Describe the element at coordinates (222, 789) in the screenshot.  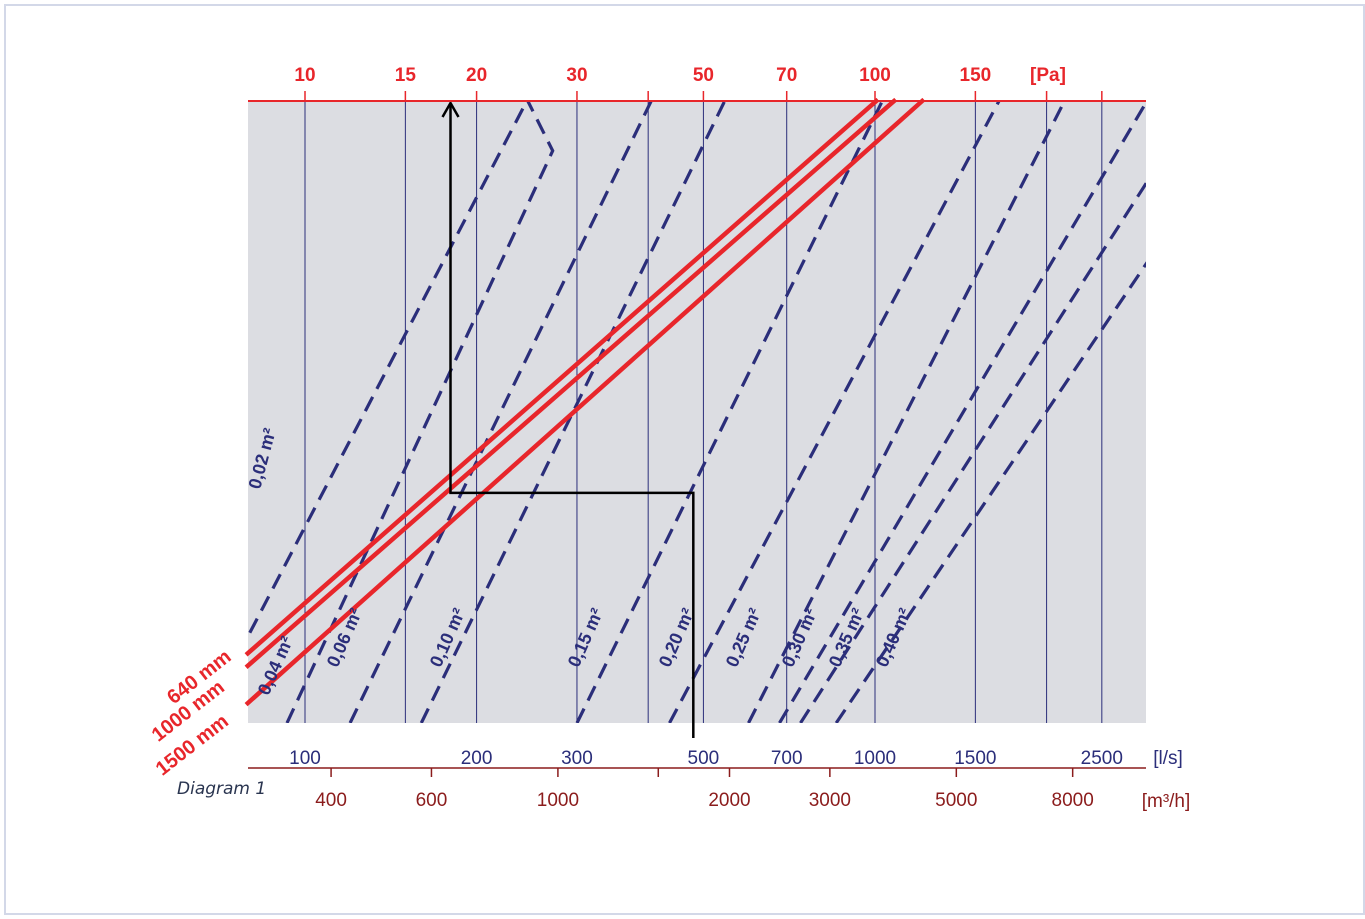
I see `diagram-caption: Diagram 1` at that location.